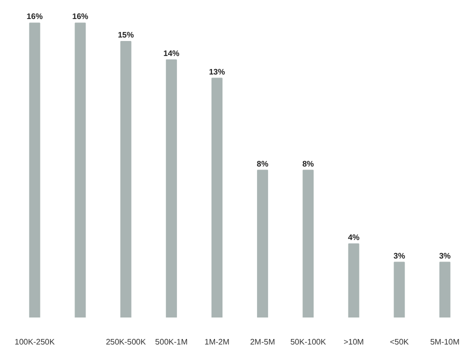 This screenshot has height=349, width=474. I want to click on data-label: 15%, so click(126, 35).